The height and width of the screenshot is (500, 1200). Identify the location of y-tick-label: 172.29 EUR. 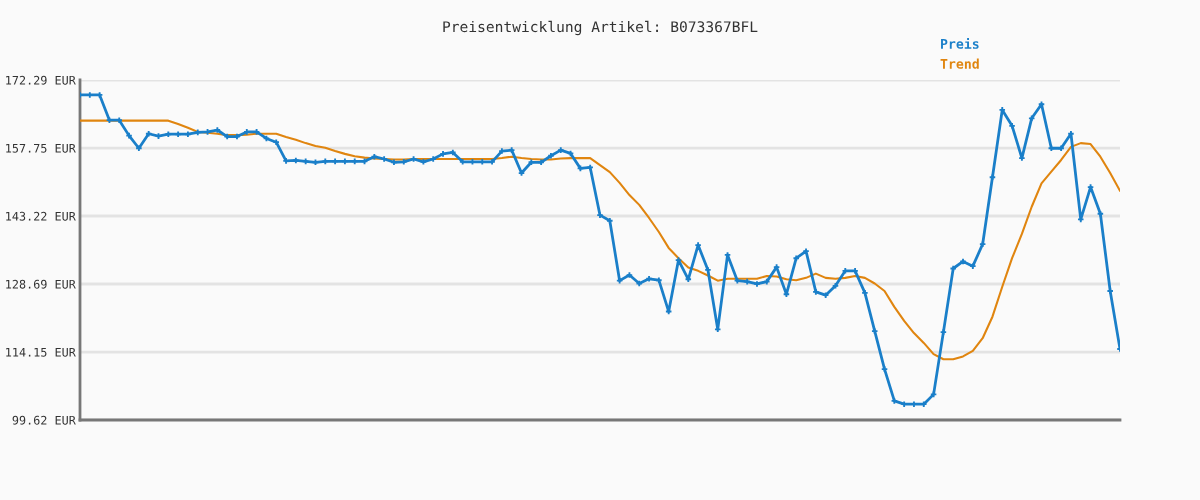
(41, 80).